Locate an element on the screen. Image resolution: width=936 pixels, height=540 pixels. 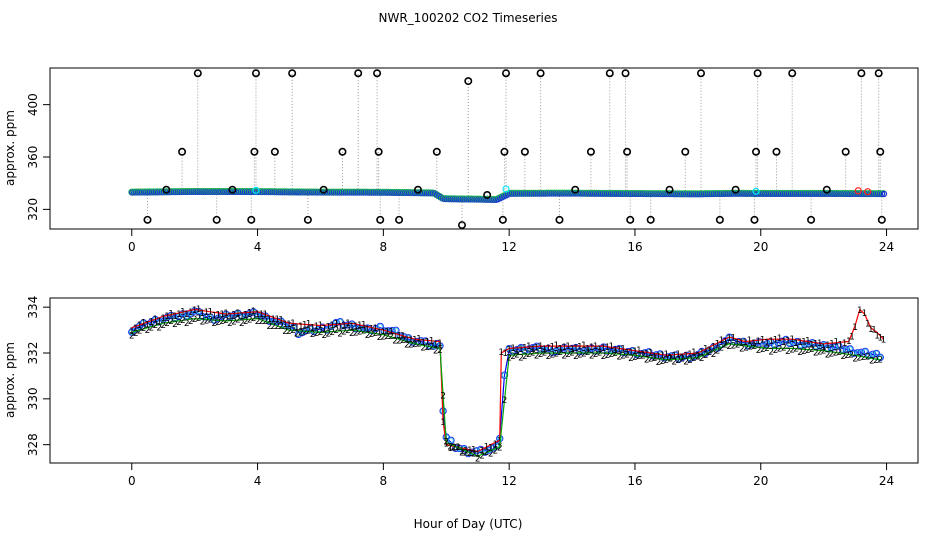
raw-y-axis-label: approx. ppm is located at coordinates (10, 148).